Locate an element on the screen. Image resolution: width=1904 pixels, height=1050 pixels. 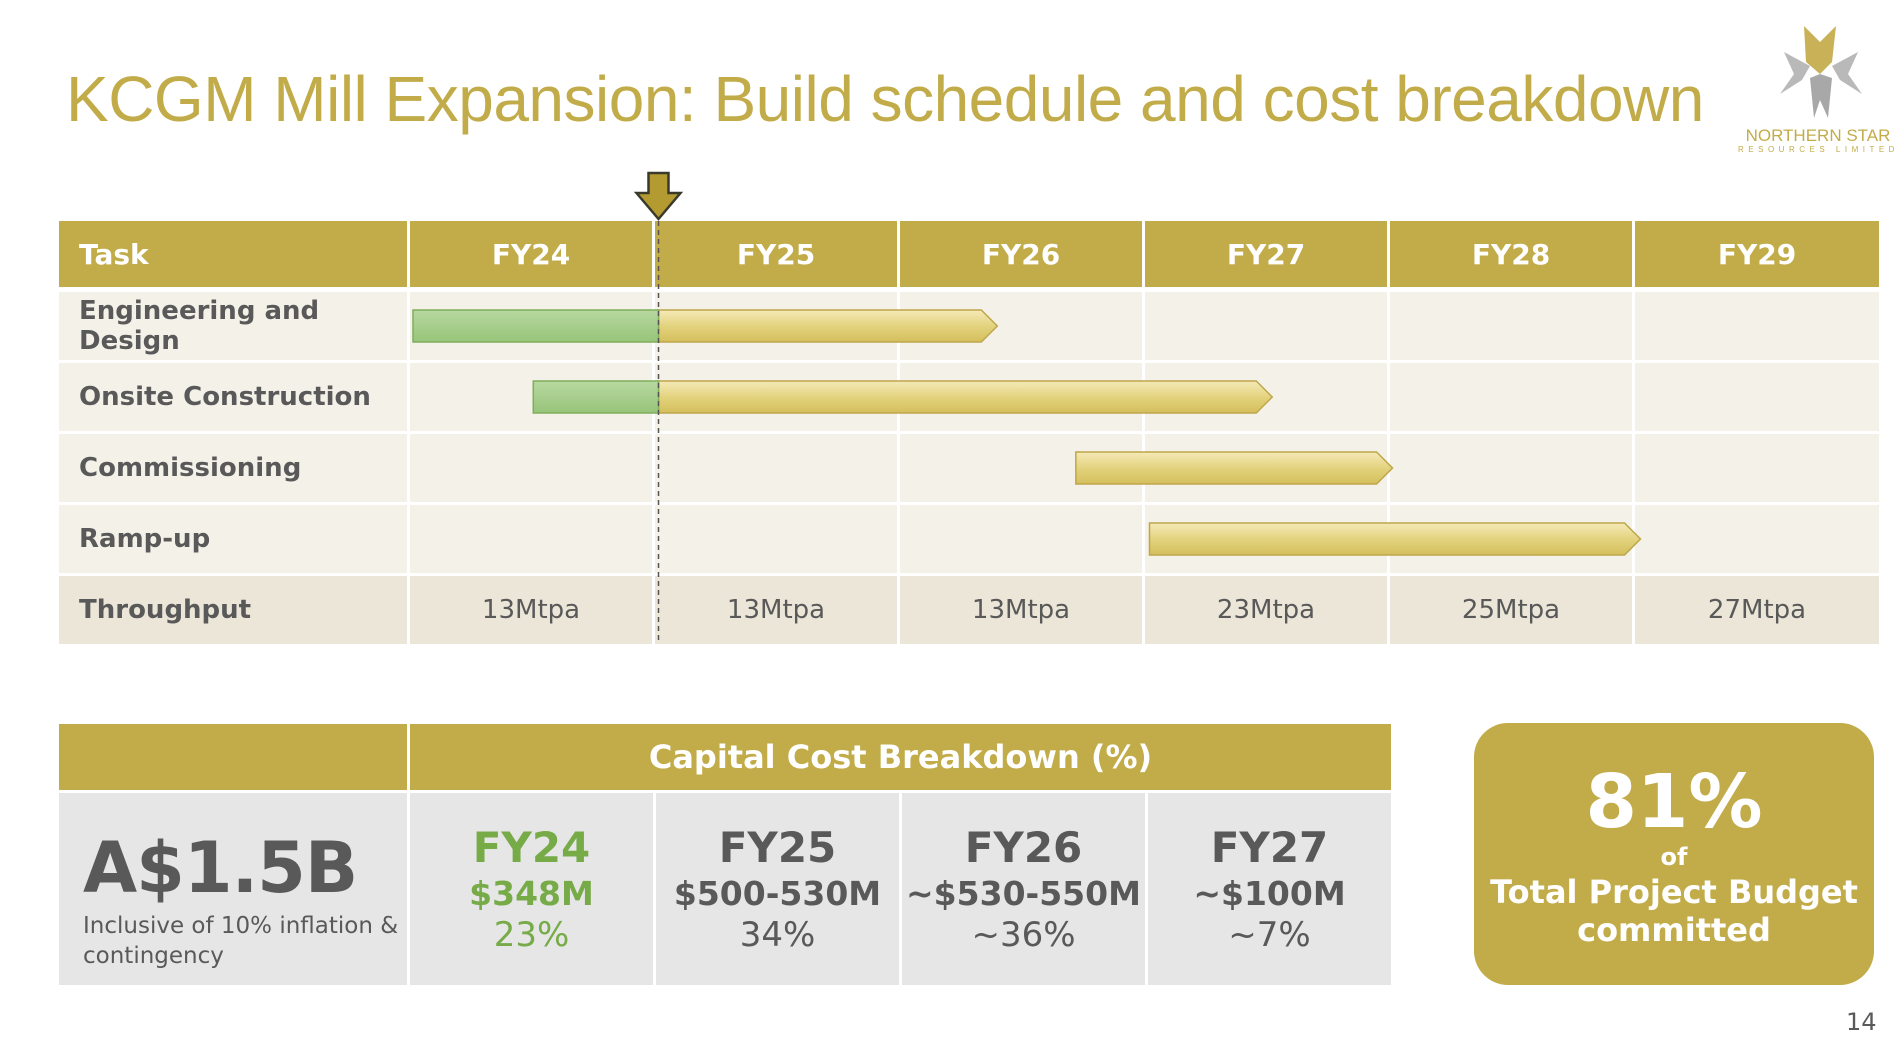
logo-subtitle: RESOURCES LIMITED is located at coordinates (1818, 149).